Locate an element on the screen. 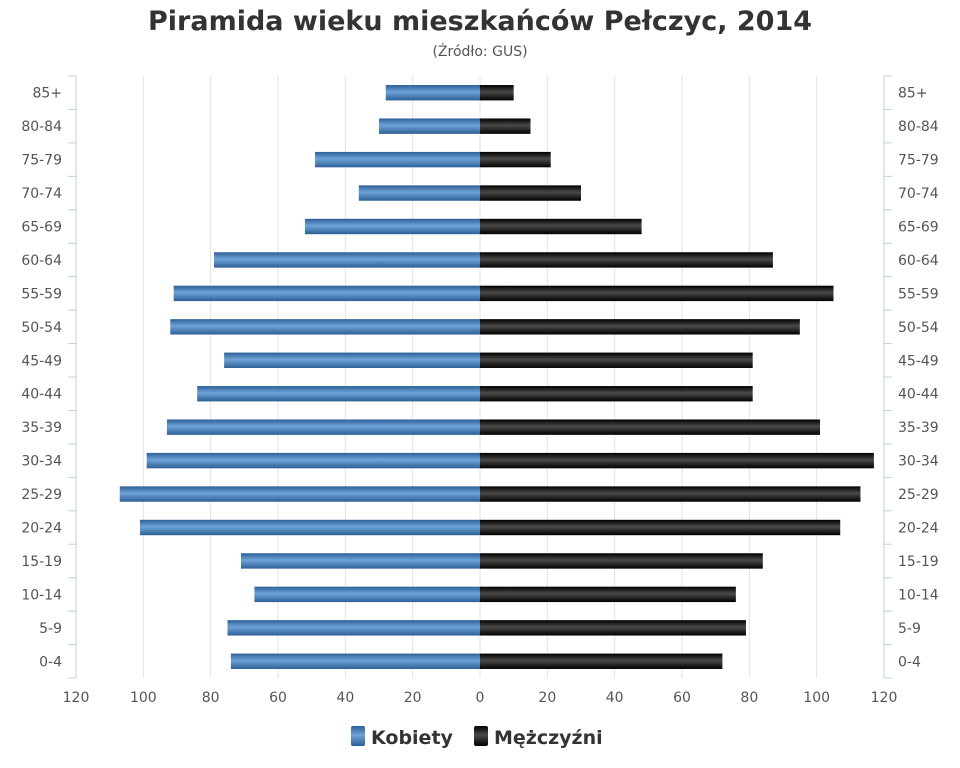 The image size is (960, 768). y-tick-label-right: 10-14 is located at coordinates (918, 595).